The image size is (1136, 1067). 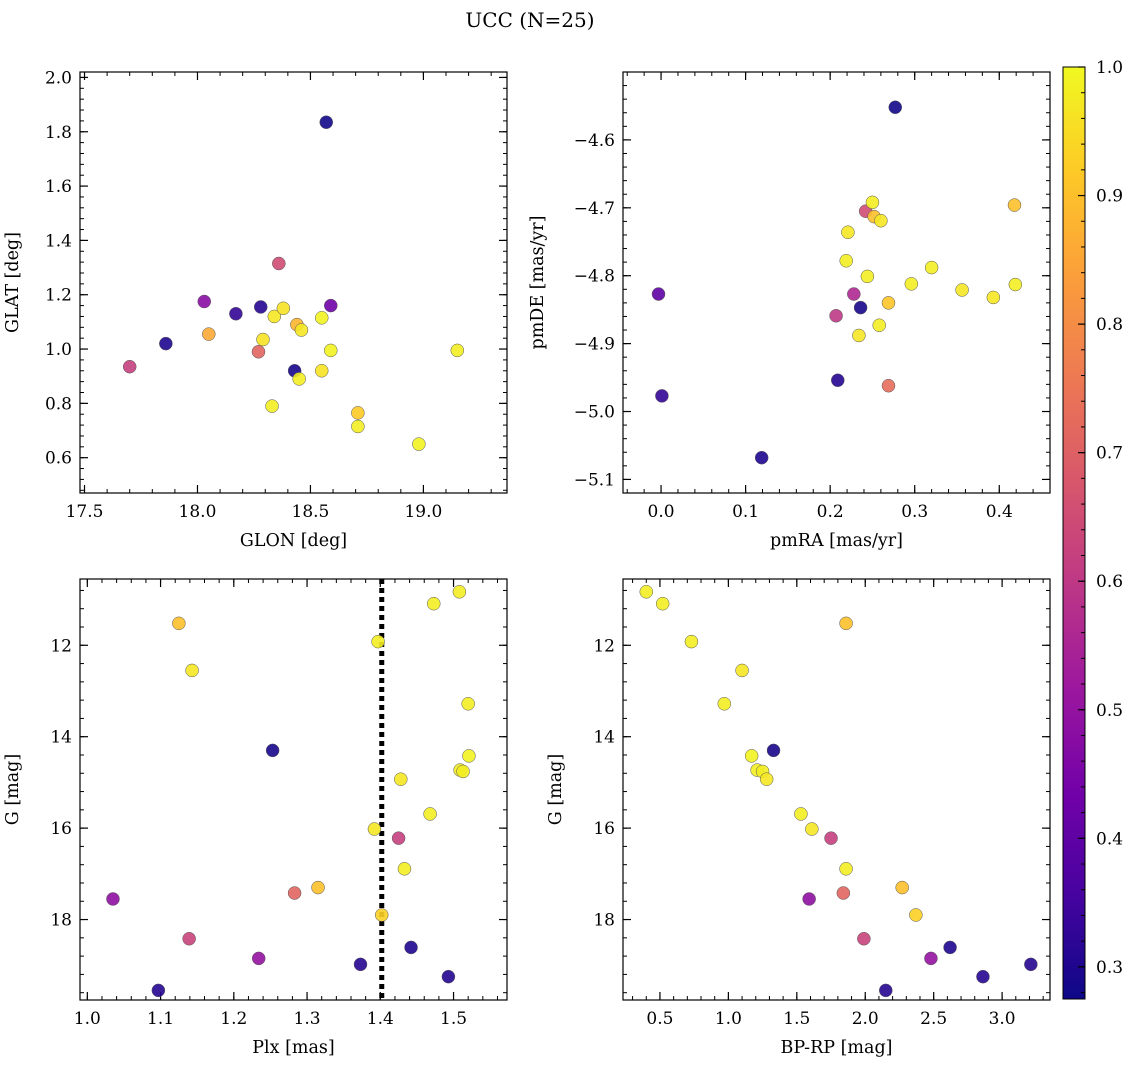 What do you see at coordinates (1002, 1019) in the screenshot?
I see `x-tick-label: 3.0` at bounding box center [1002, 1019].